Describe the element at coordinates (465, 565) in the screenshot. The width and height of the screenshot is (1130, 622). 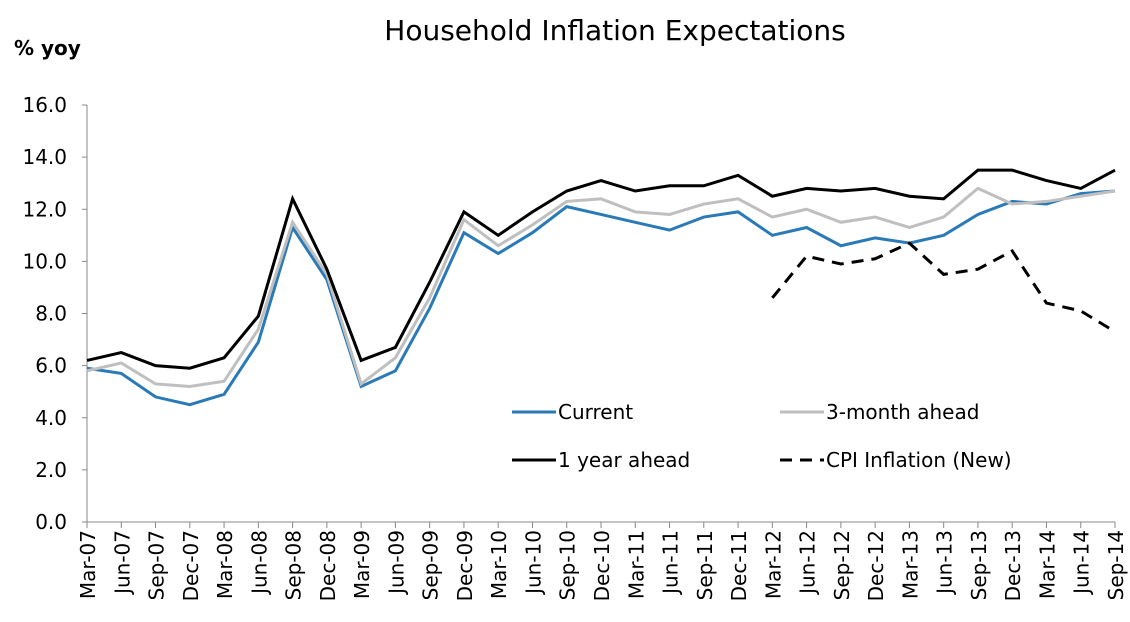
I see `x-tick-label: Dec-09` at that location.